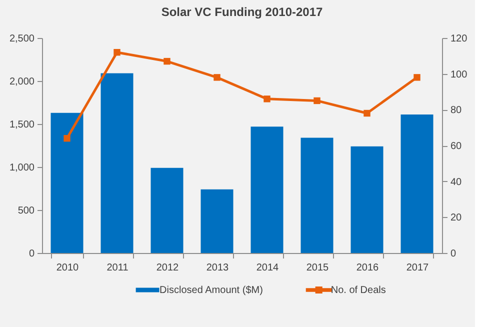 The width and height of the screenshot is (480, 327). What do you see at coordinates (268, 268) in the screenshot?
I see `x-tick-label: 2014` at bounding box center [268, 268].